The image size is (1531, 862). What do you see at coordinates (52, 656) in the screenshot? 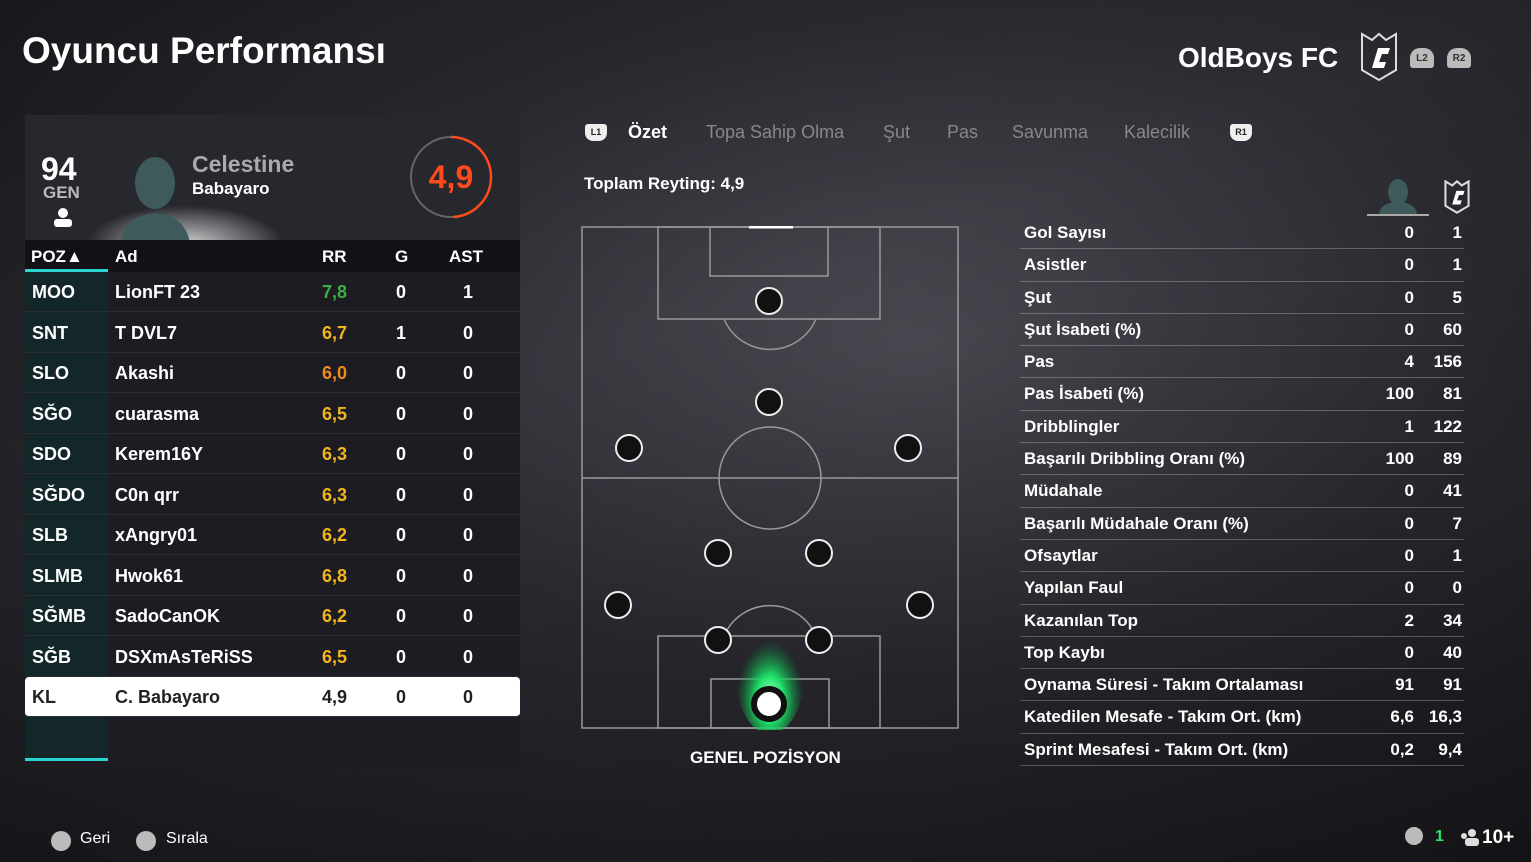
I see `cell-pos: SĞB` at bounding box center [52, 656].